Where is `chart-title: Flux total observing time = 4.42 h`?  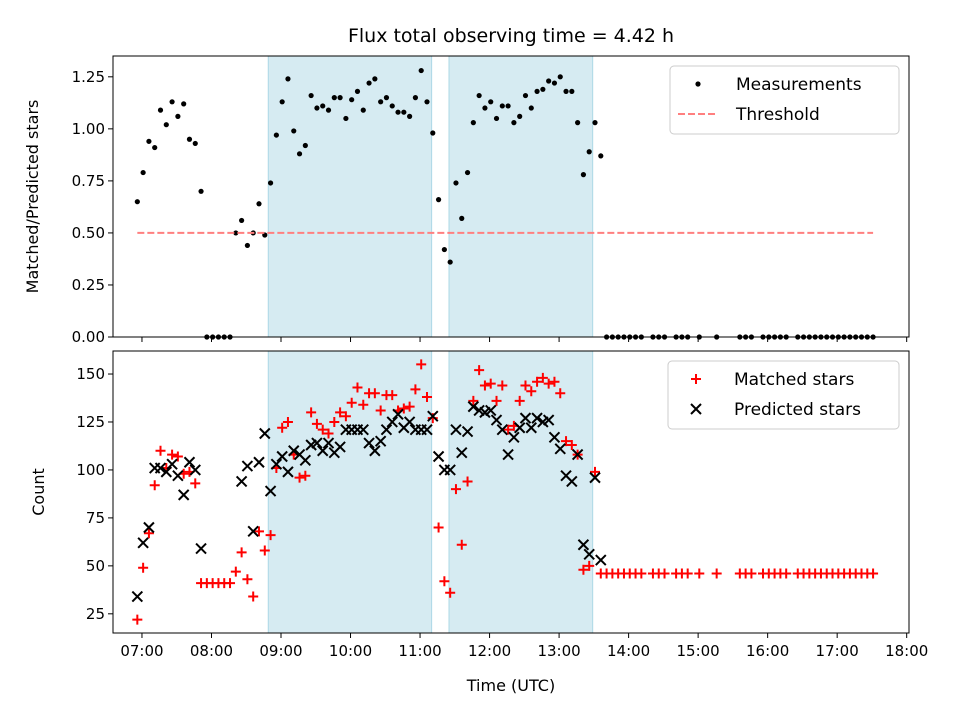 chart-title: Flux total observing time = 4.42 h is located at coordinates (511, 36).